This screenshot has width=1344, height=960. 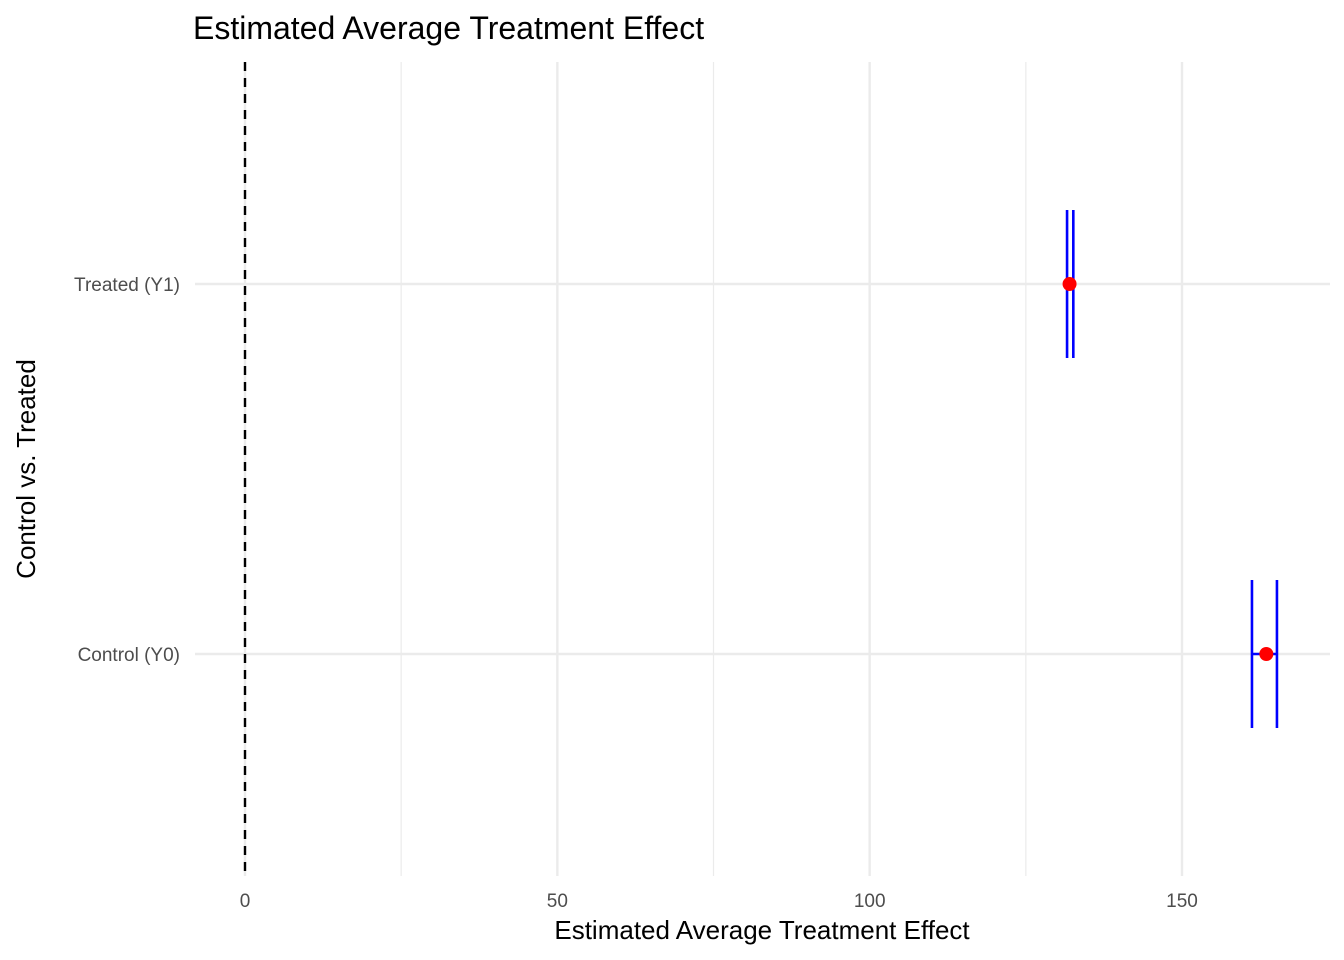 I want to click on x-tick-label: 0, so click(x=245, y=901).